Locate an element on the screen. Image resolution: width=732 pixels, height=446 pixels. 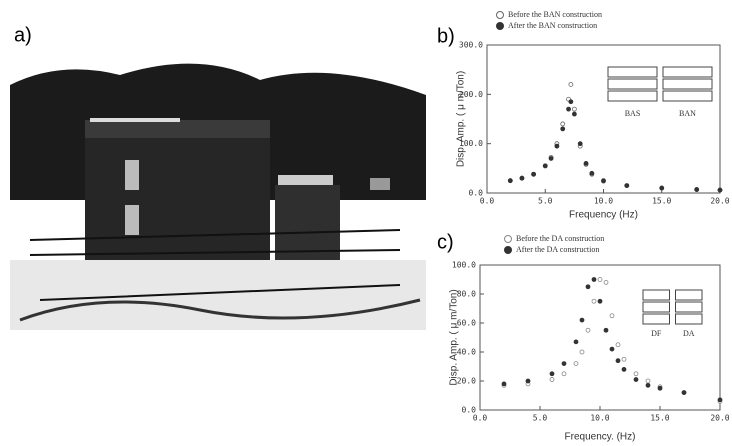
panel-label: c) is located at coordinates (445, 242).